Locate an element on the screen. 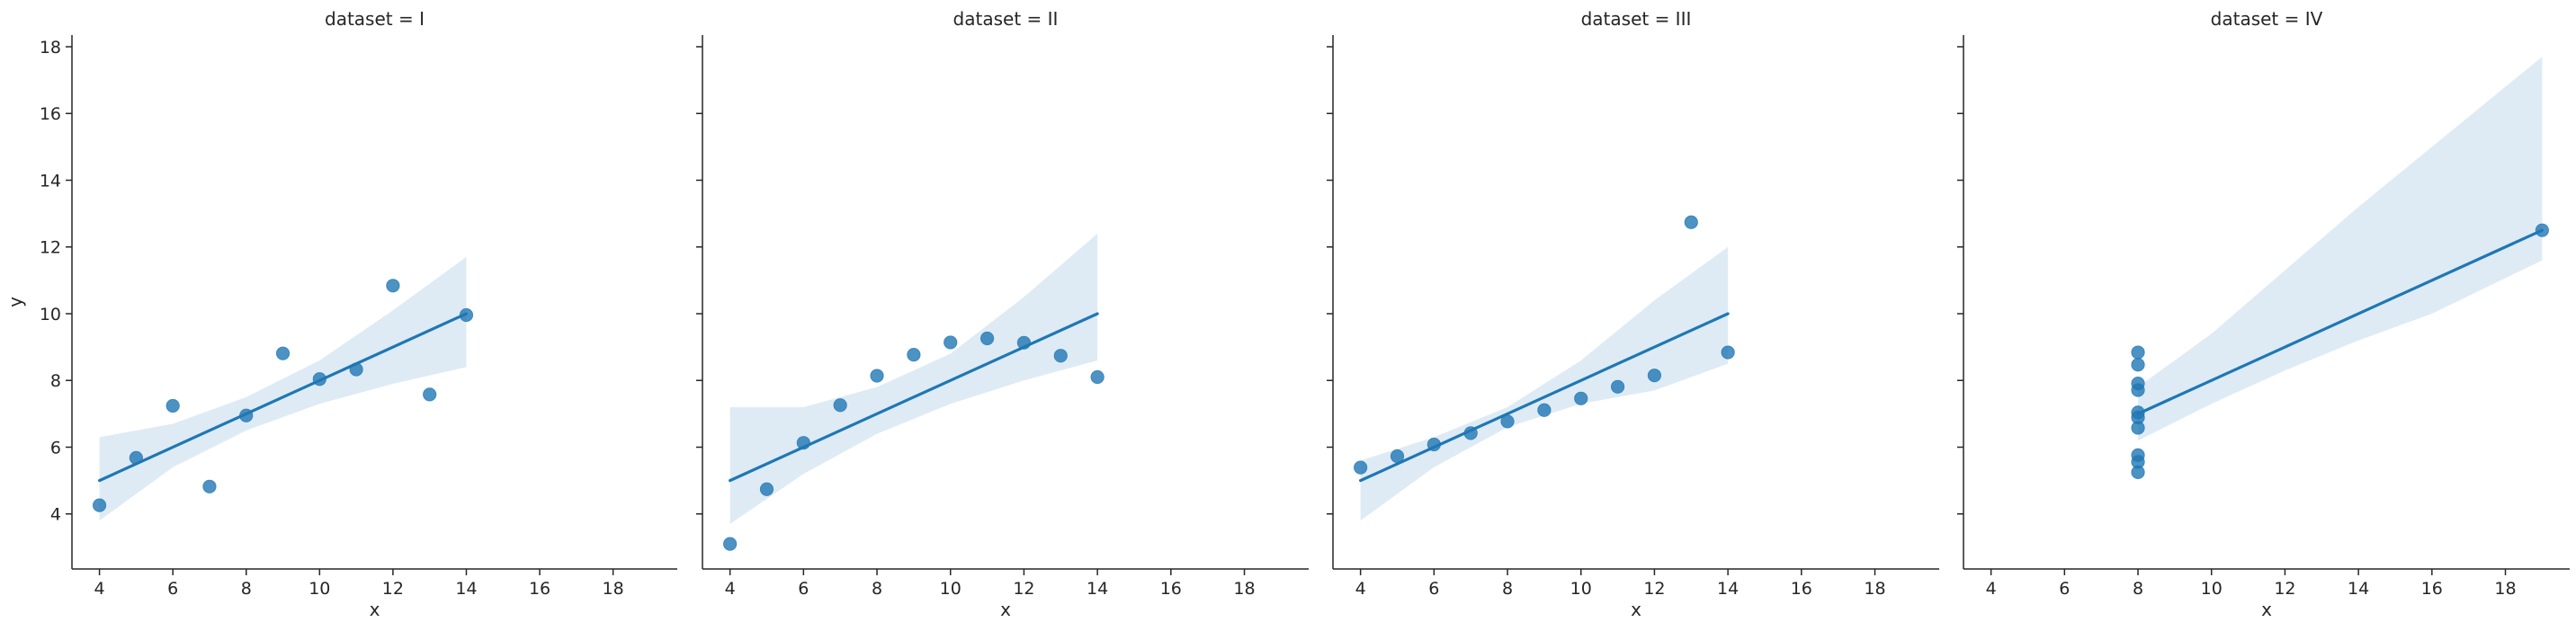  y-tick-label: 14 is located at coordinates (50, 181).